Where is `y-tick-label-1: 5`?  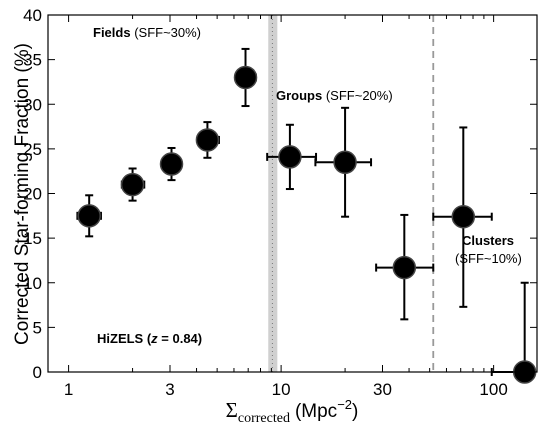 y-tick-label-1: 5 is located at coordinates (37, 327).